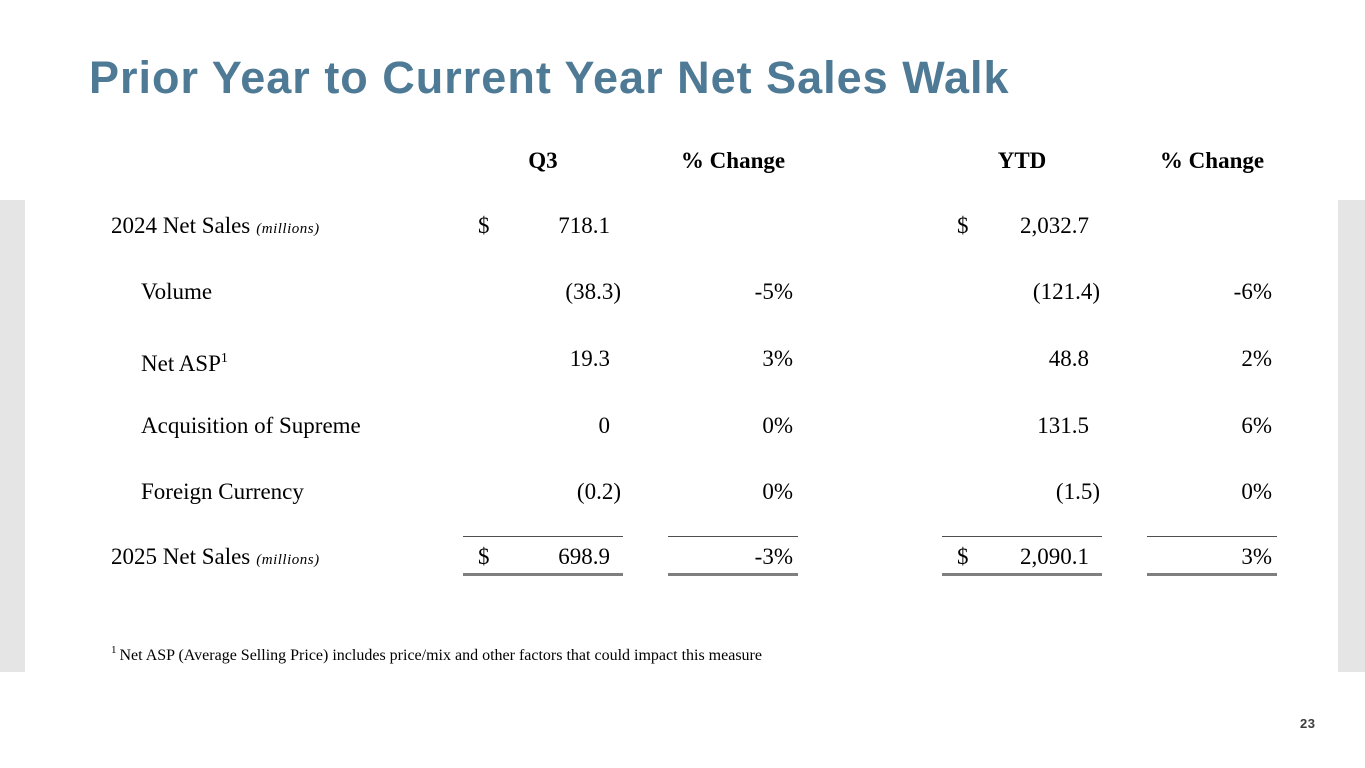 Image resolution: width=1365 pixels, height=768 pixels. What do you see at coordinates (1308, 723) in the screenshot?
I see `page-number: 23` at bounding box center [1308, 723].